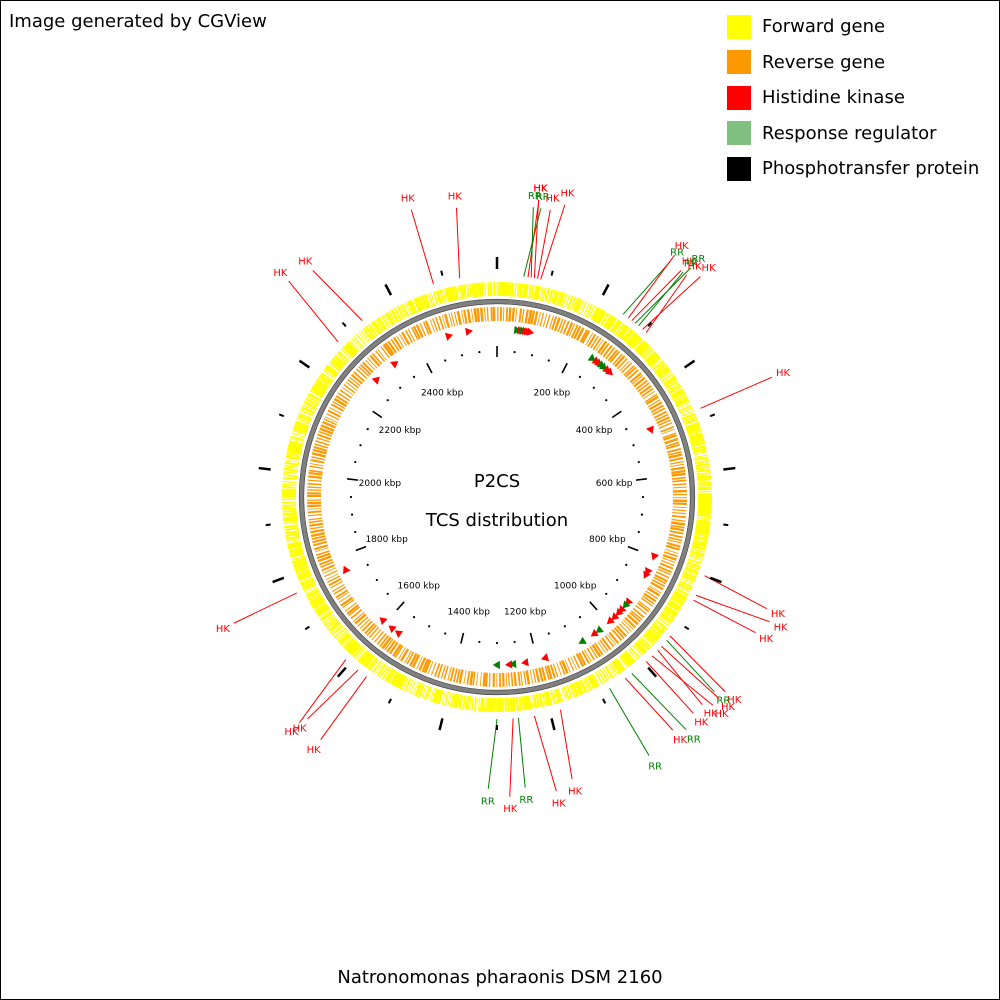  What do you see at coordinates (138, 21) in the screenshot?
I see `credit-text: Image generated by CGView` at bounding box center [138, 21].